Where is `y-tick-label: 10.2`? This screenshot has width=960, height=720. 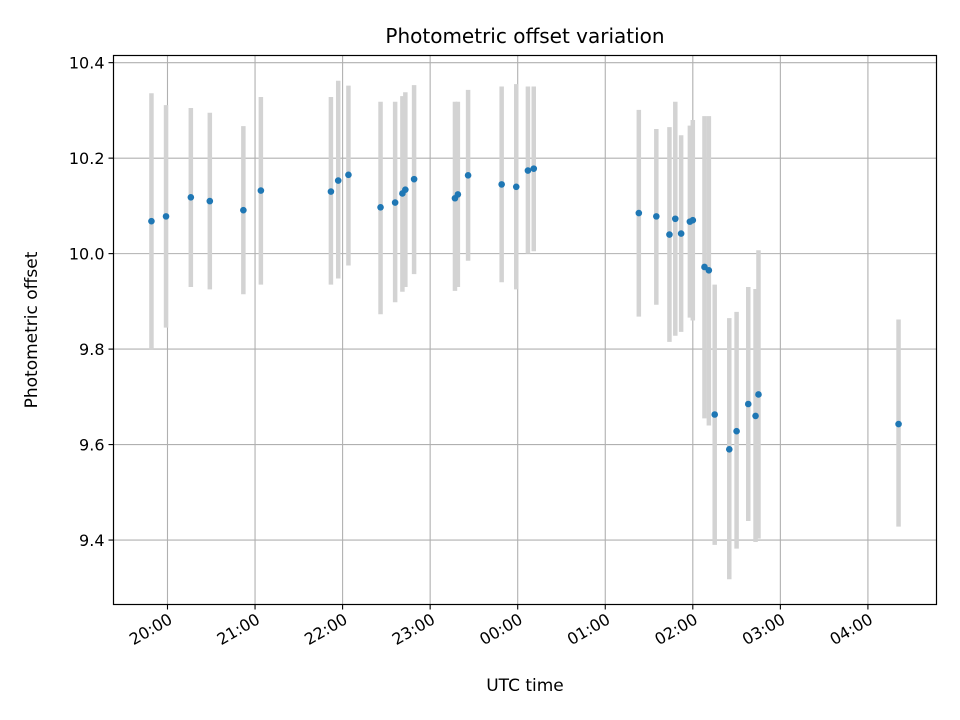 y-tick-label: 10.2 is located at coordinates (87, 158).